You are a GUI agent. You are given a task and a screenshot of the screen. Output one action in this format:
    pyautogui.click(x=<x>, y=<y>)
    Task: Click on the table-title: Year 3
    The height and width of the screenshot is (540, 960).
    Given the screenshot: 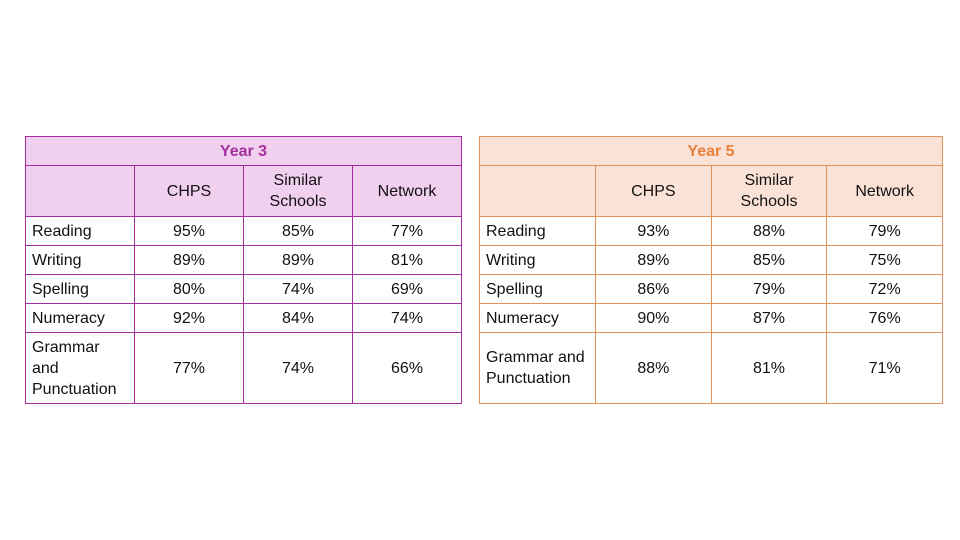 What is the action you would take?
    pyautogui.click(x=243, y=151)
    